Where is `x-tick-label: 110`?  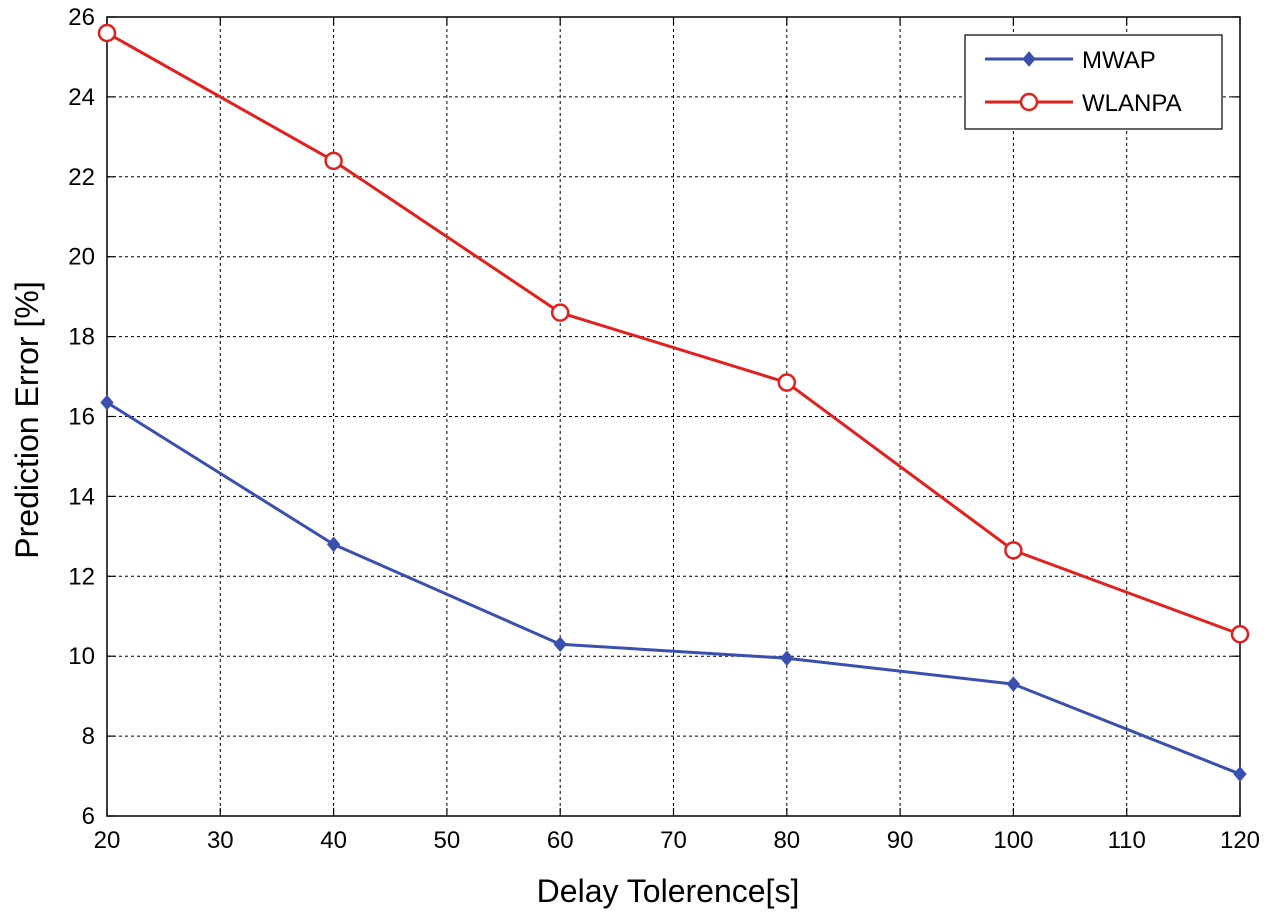
x-tick-label: 110 is located at coordinates (1127, 840).